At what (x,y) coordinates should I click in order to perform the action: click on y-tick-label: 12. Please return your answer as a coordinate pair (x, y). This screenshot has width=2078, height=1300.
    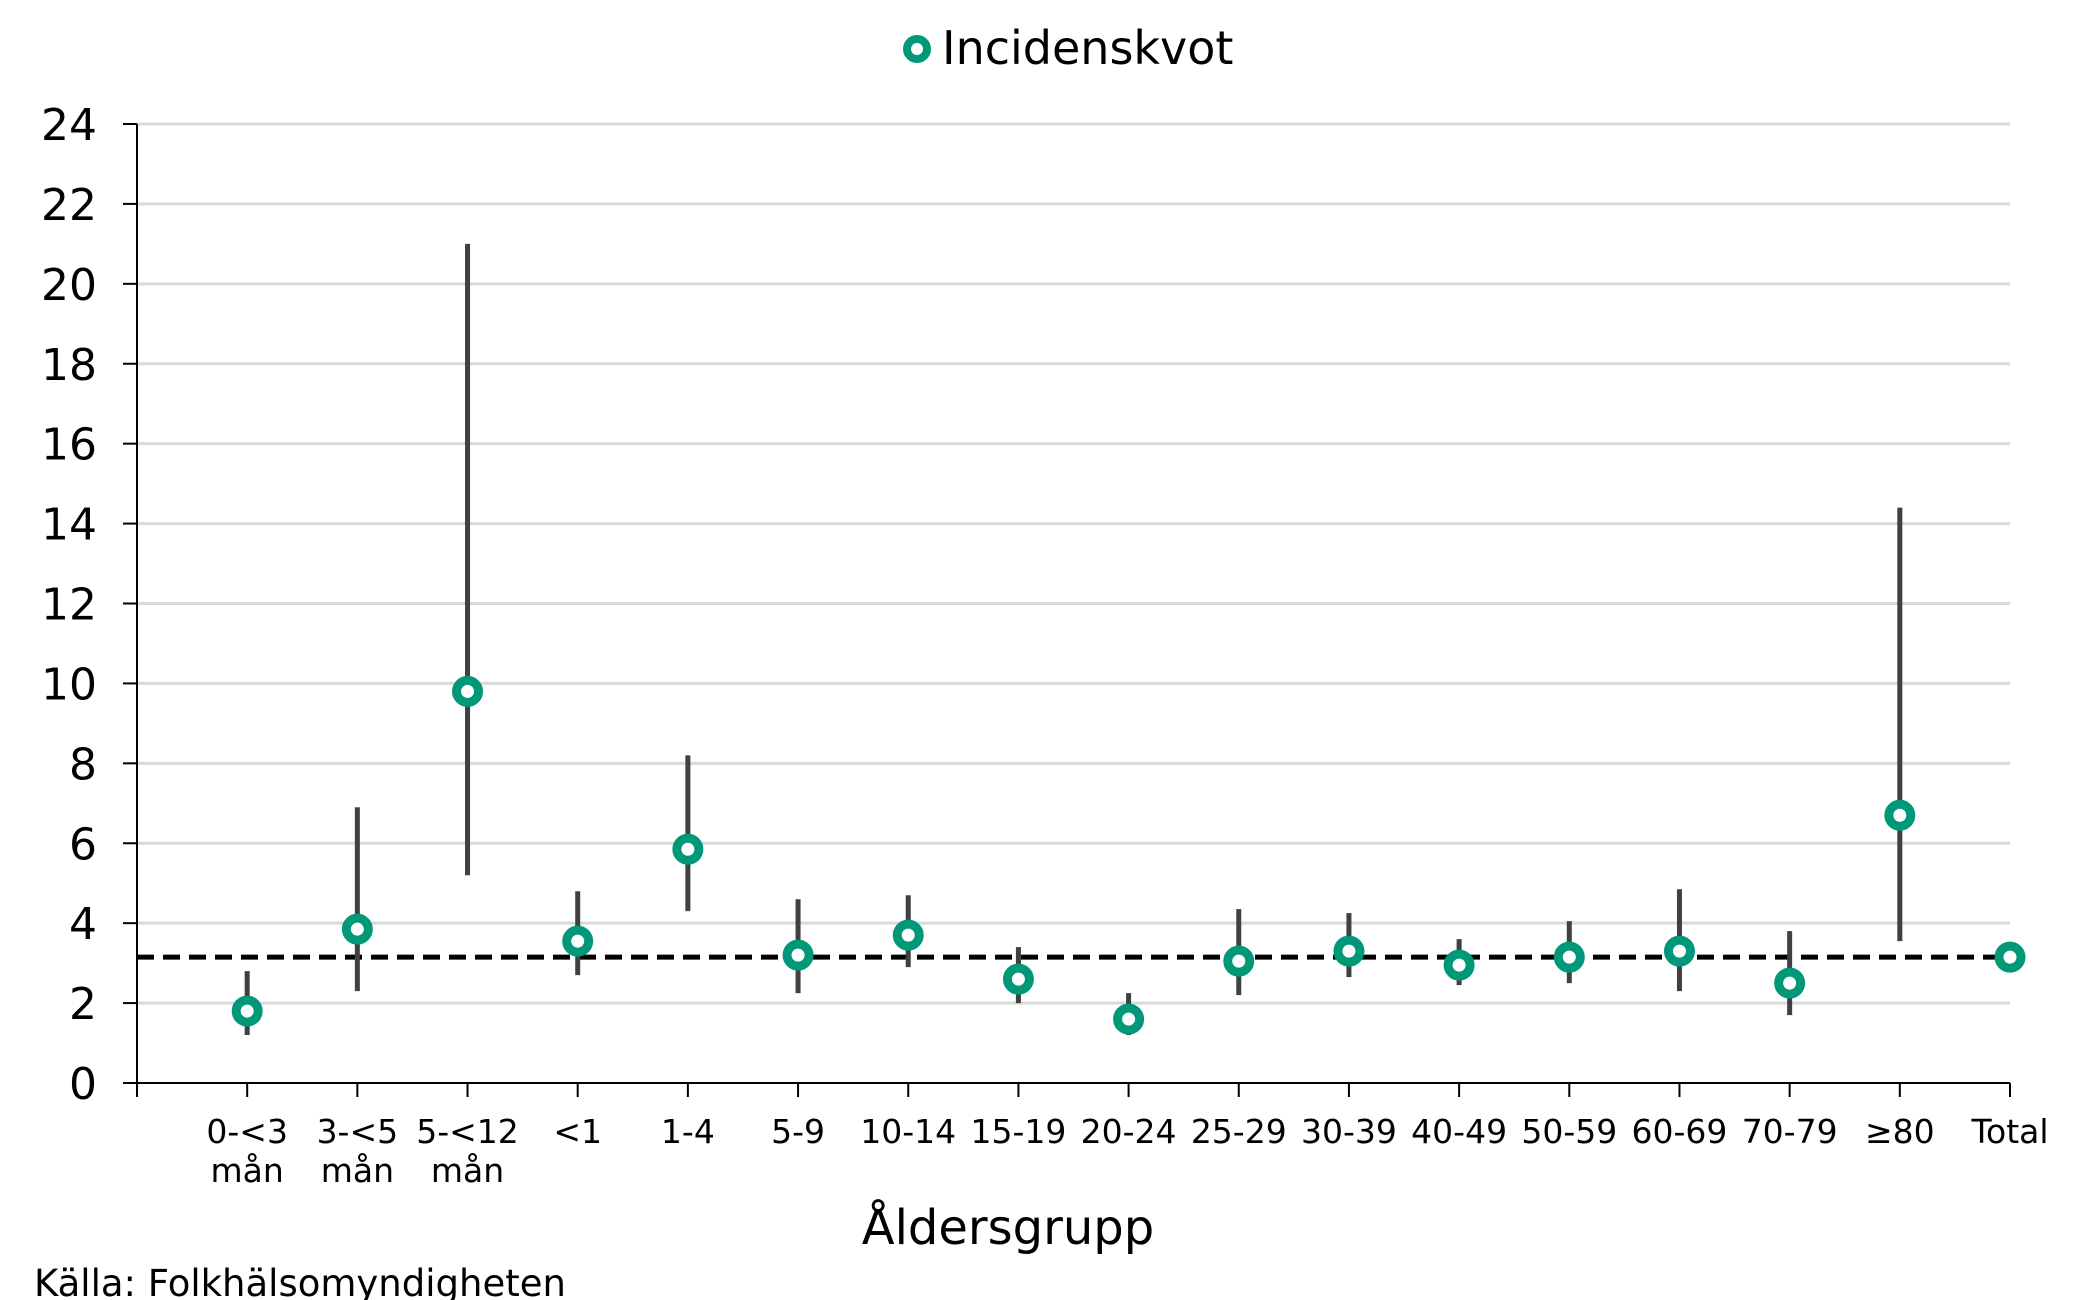
    Looking at the image, I should click on (69, 605).